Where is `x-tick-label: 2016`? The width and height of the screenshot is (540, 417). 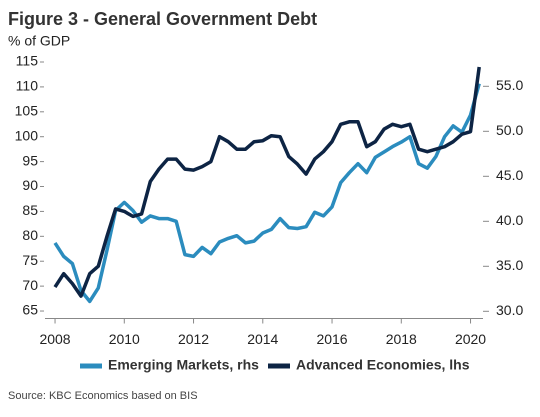
x-tick-label: 2016 is located at coordinates (331, 339).